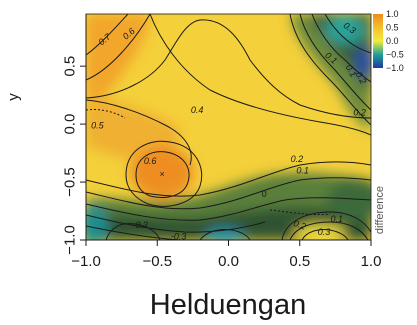 The width and height of the screenshot is (417, 325). What do you see at coordinates (106, 114) in the screenshot?
I see `contour-dotted-left` at bounding box center [106, 114].